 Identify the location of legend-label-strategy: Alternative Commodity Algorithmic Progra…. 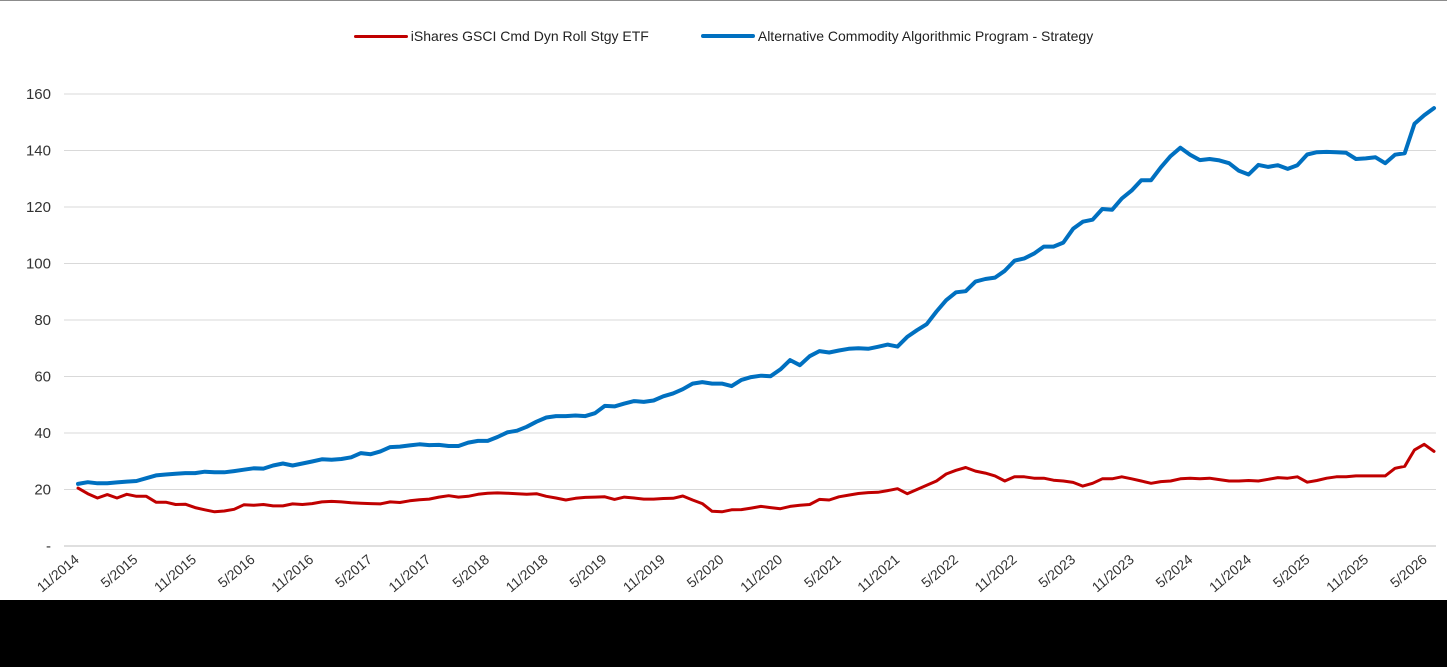
(925, 36).